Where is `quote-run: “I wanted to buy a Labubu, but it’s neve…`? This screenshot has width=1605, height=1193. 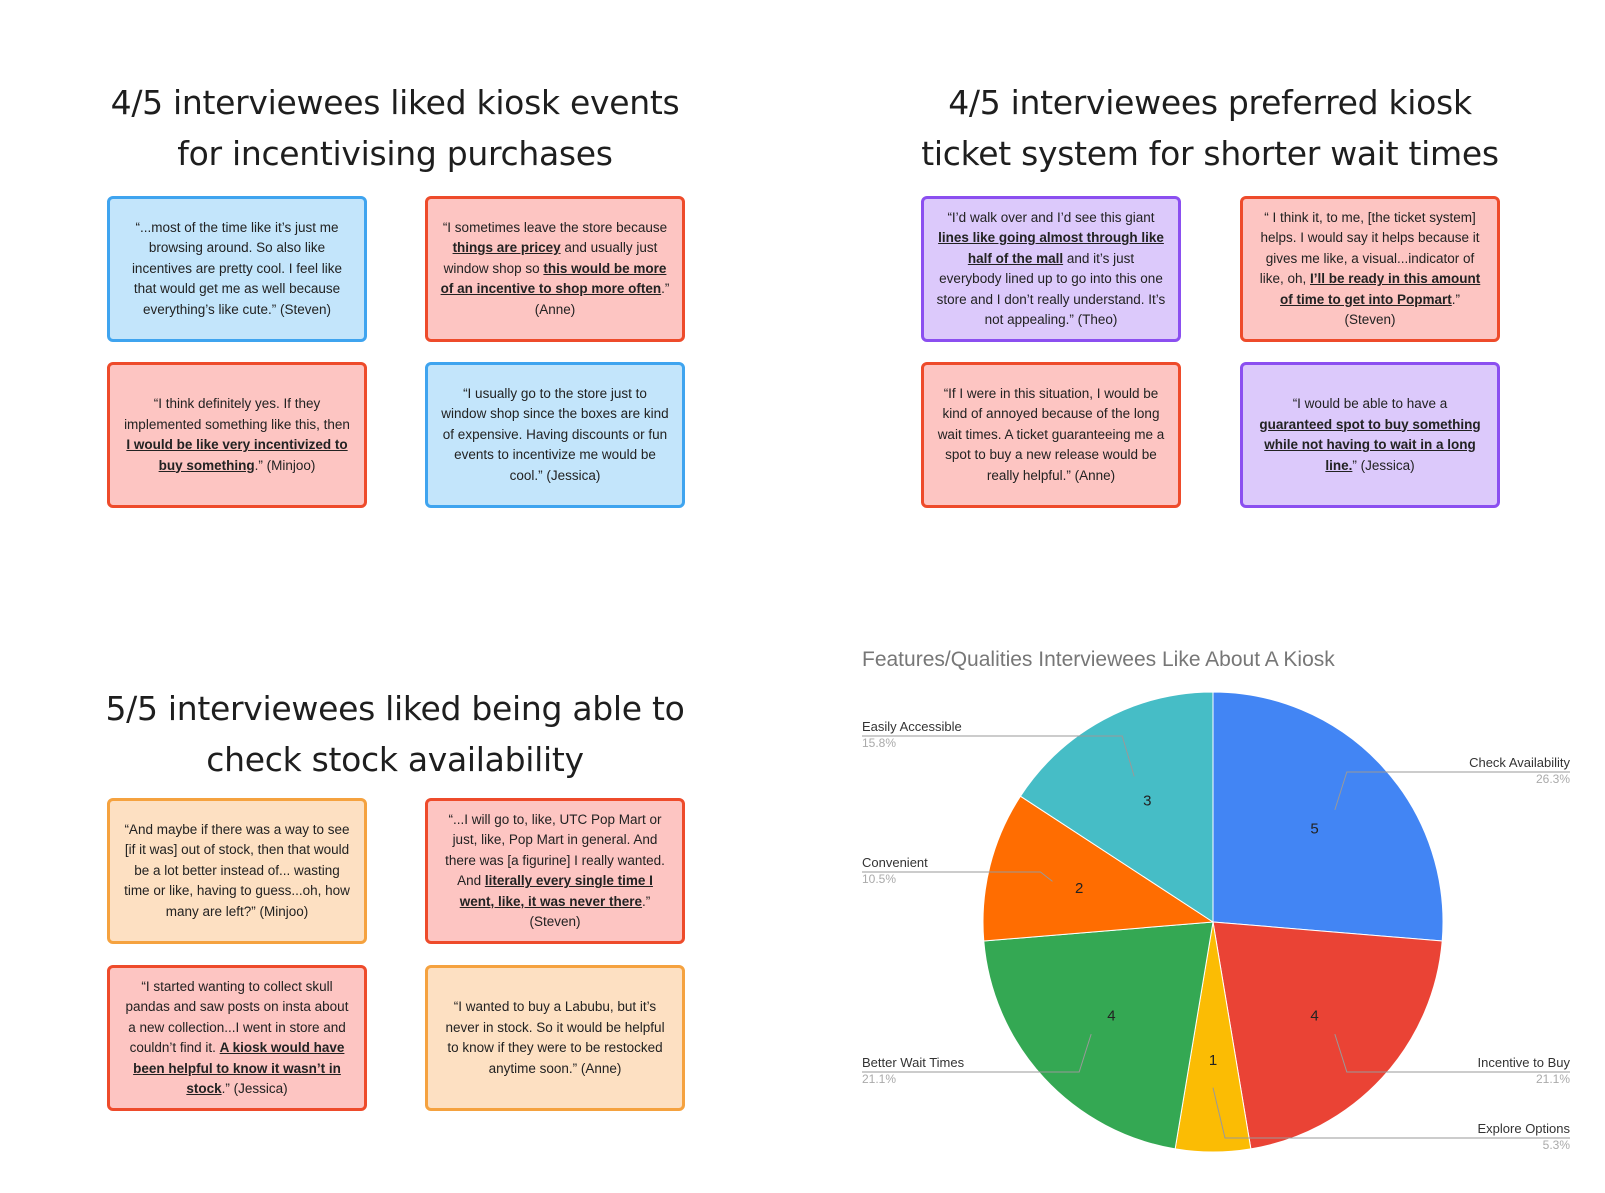 quote-run: “I wanted to buy a Labubu, but it’s neve… is located at coordinates (555, 1037).